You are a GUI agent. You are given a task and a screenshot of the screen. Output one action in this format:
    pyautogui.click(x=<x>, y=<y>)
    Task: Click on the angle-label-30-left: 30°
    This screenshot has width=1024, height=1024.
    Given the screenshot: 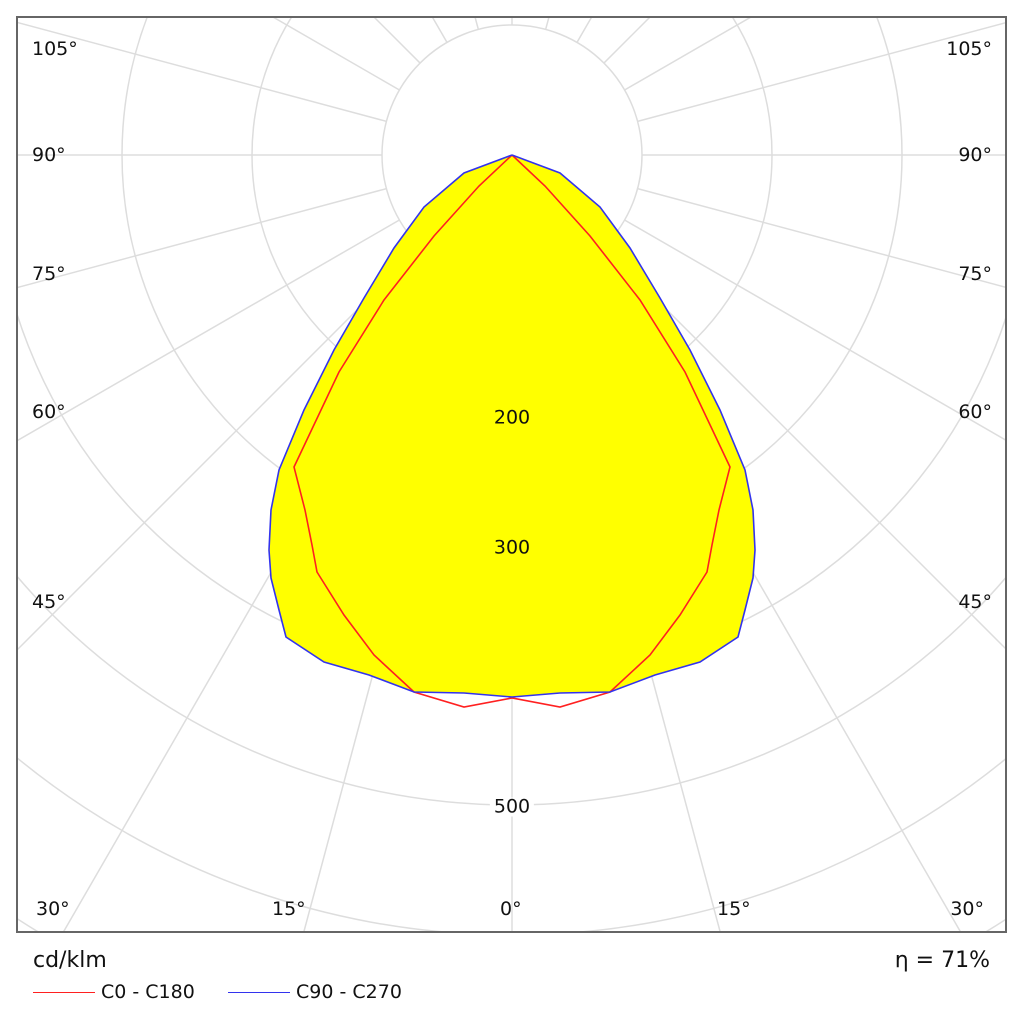 What is the action you would take?
    pyautogui.click(x=53, y=909)
    